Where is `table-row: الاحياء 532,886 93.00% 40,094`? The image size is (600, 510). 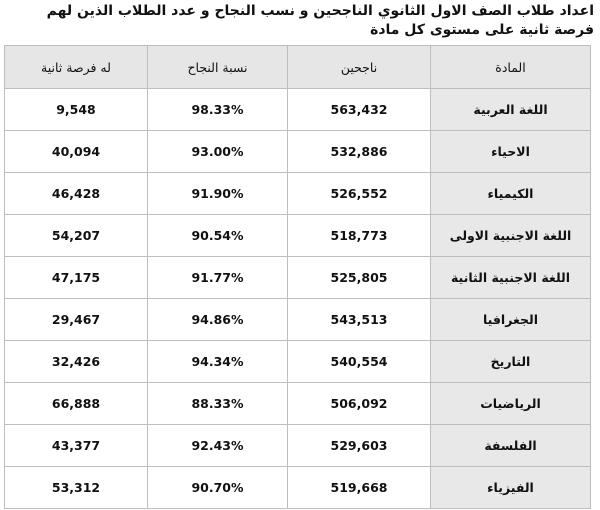
table-row: الاحياء 532,886 93.00% 40,094 is located at coordinates (297, 151).